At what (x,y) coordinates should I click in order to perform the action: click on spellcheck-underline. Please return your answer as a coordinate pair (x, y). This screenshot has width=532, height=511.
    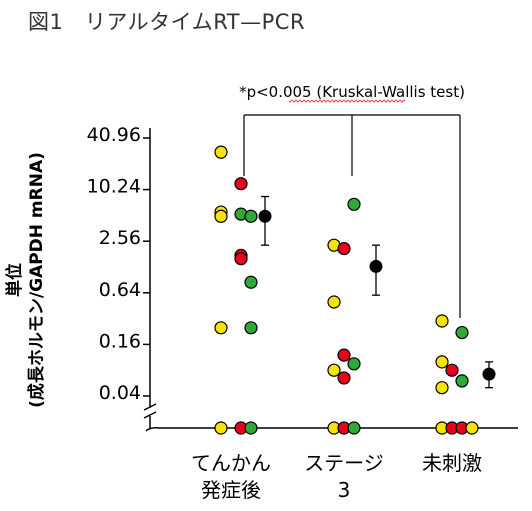
    Looking at the image, I should click on (347, 101).